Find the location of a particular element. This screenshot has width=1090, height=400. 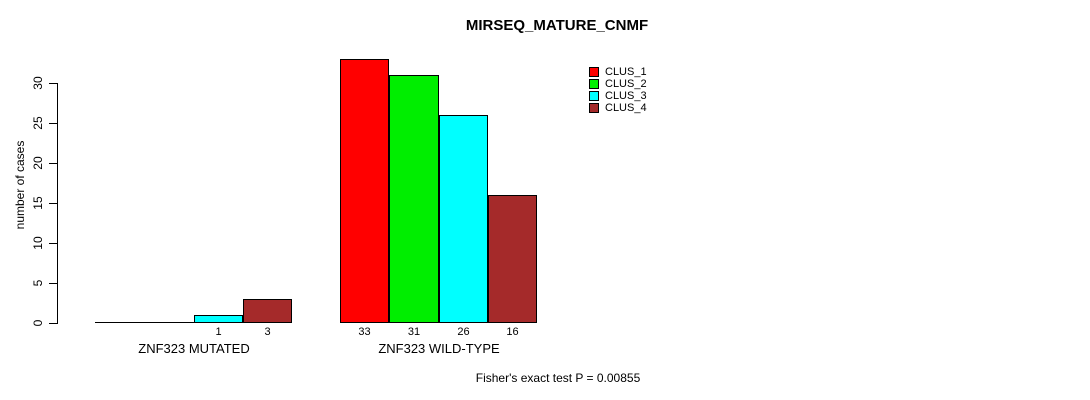

bar-value-label: 1 is located at coordinates (218, 332).